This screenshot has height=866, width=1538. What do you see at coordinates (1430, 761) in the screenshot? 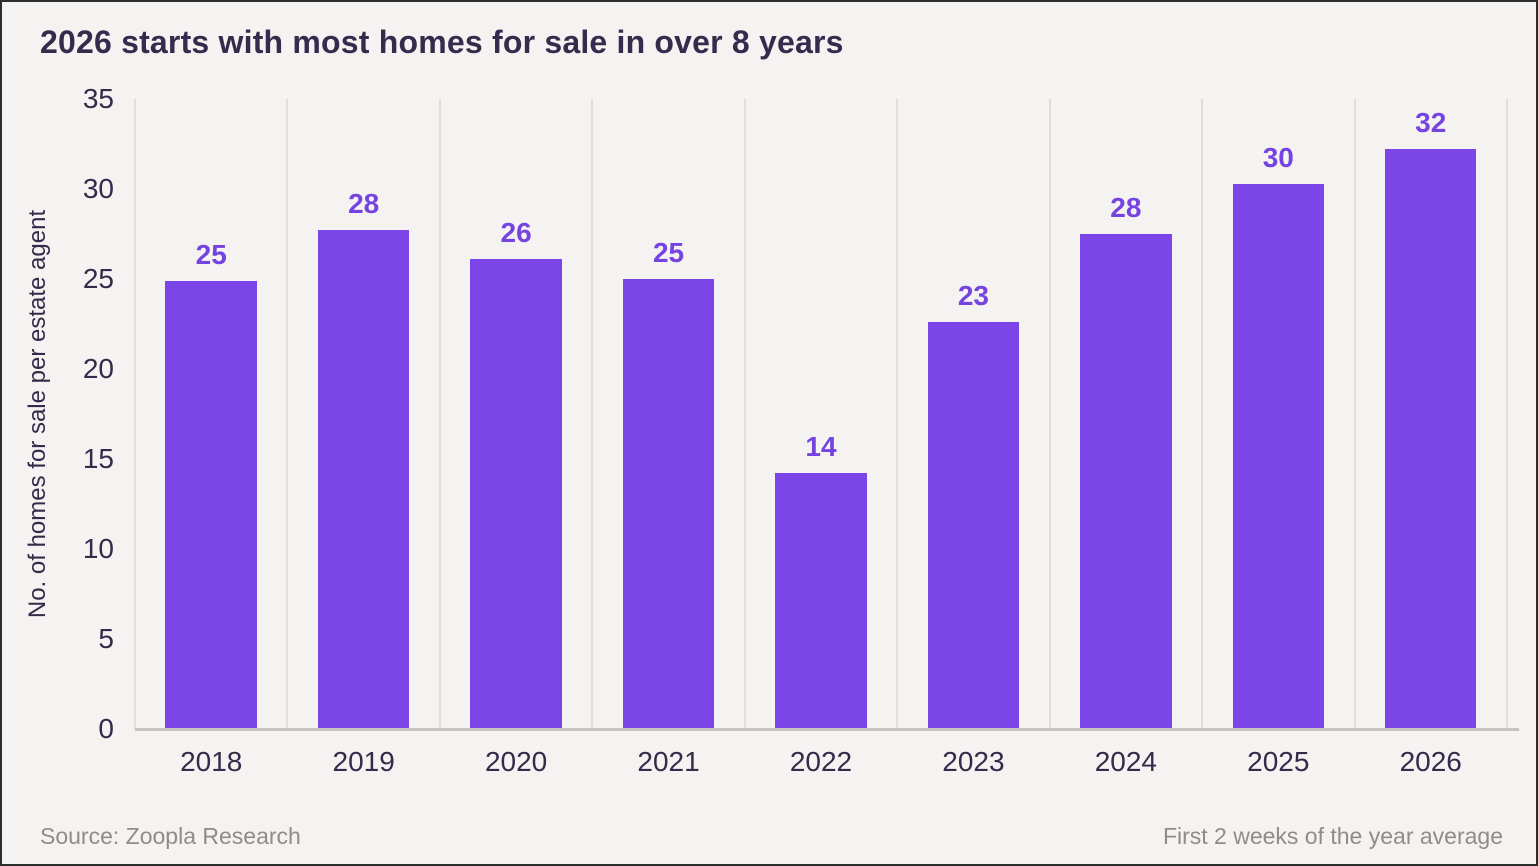
I see `x-tick-label-2026: 2026` at bounding box center [1430, 761].